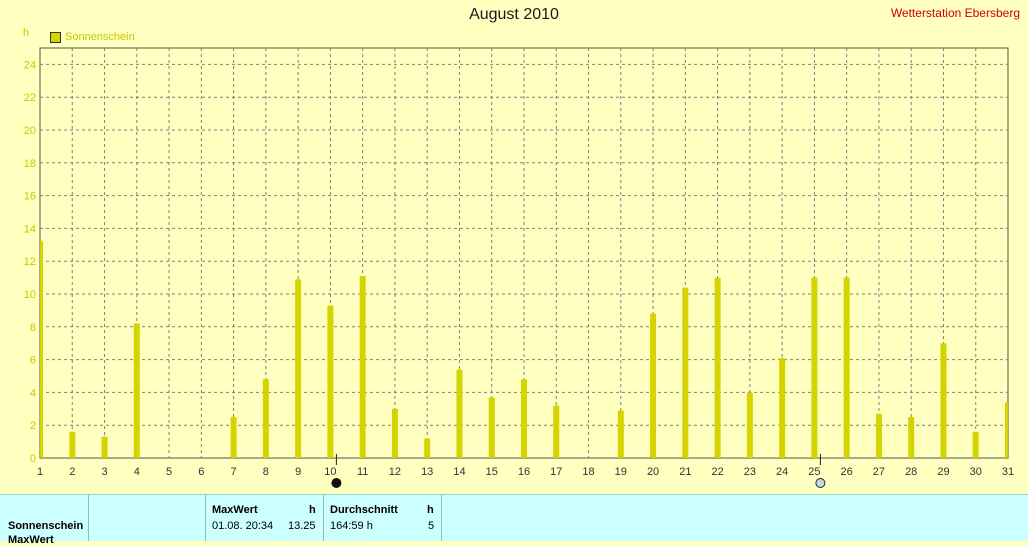 The image size is (1028, 546). What do you see at coordinates (847, 472) in the screenshot?
I see `x-tick-label: 26` at bounding box center [847, 472].